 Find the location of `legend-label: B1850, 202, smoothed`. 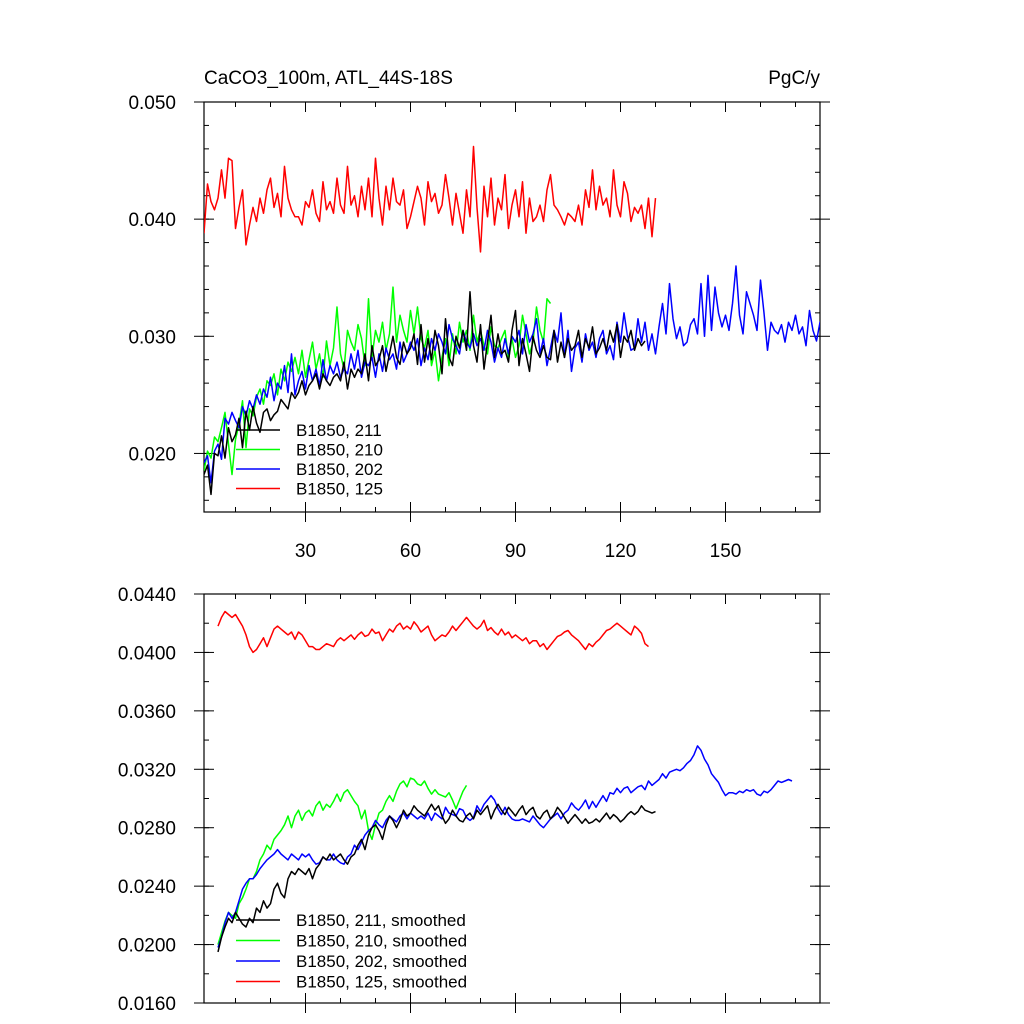

legend-label: B1850, 202, smoothed is located at coordinates (381, 961).